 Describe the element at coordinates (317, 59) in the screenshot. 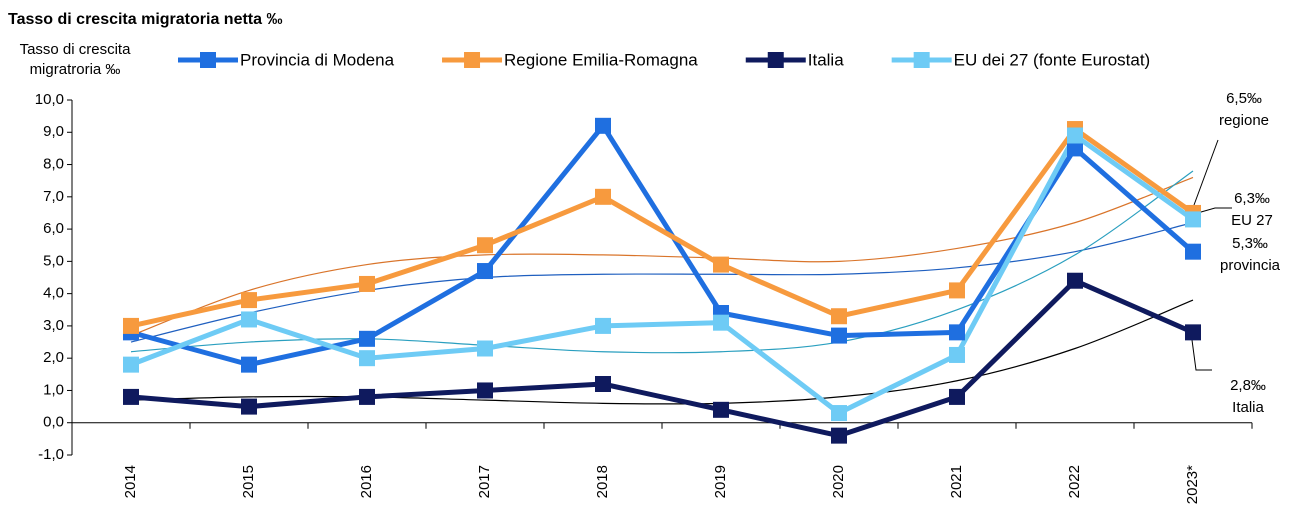

I see `legend-label: Provincia di Modena` at that location.